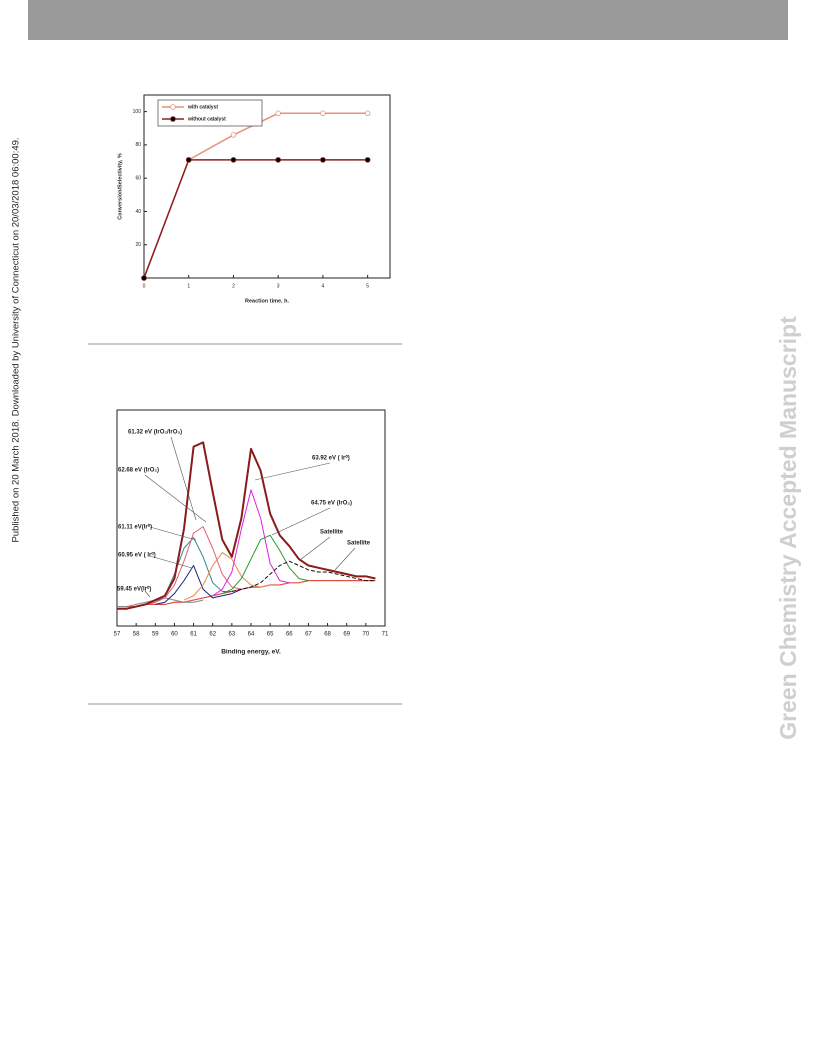  I want to click on x-tick-label: 60, so click(174, 635).